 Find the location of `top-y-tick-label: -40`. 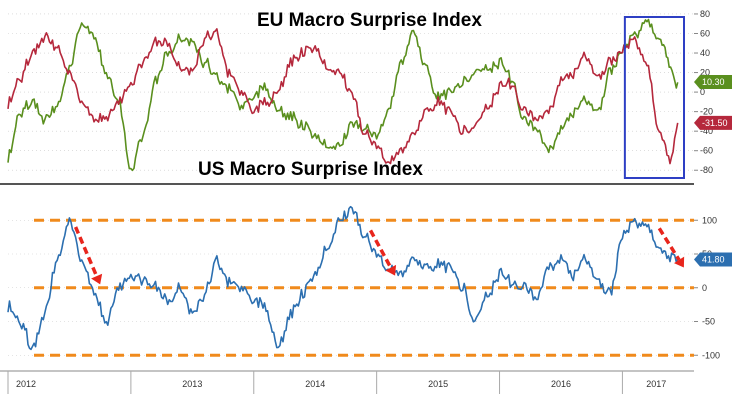

top-y-tick-label: -40 is located at coordinates (706, 131).